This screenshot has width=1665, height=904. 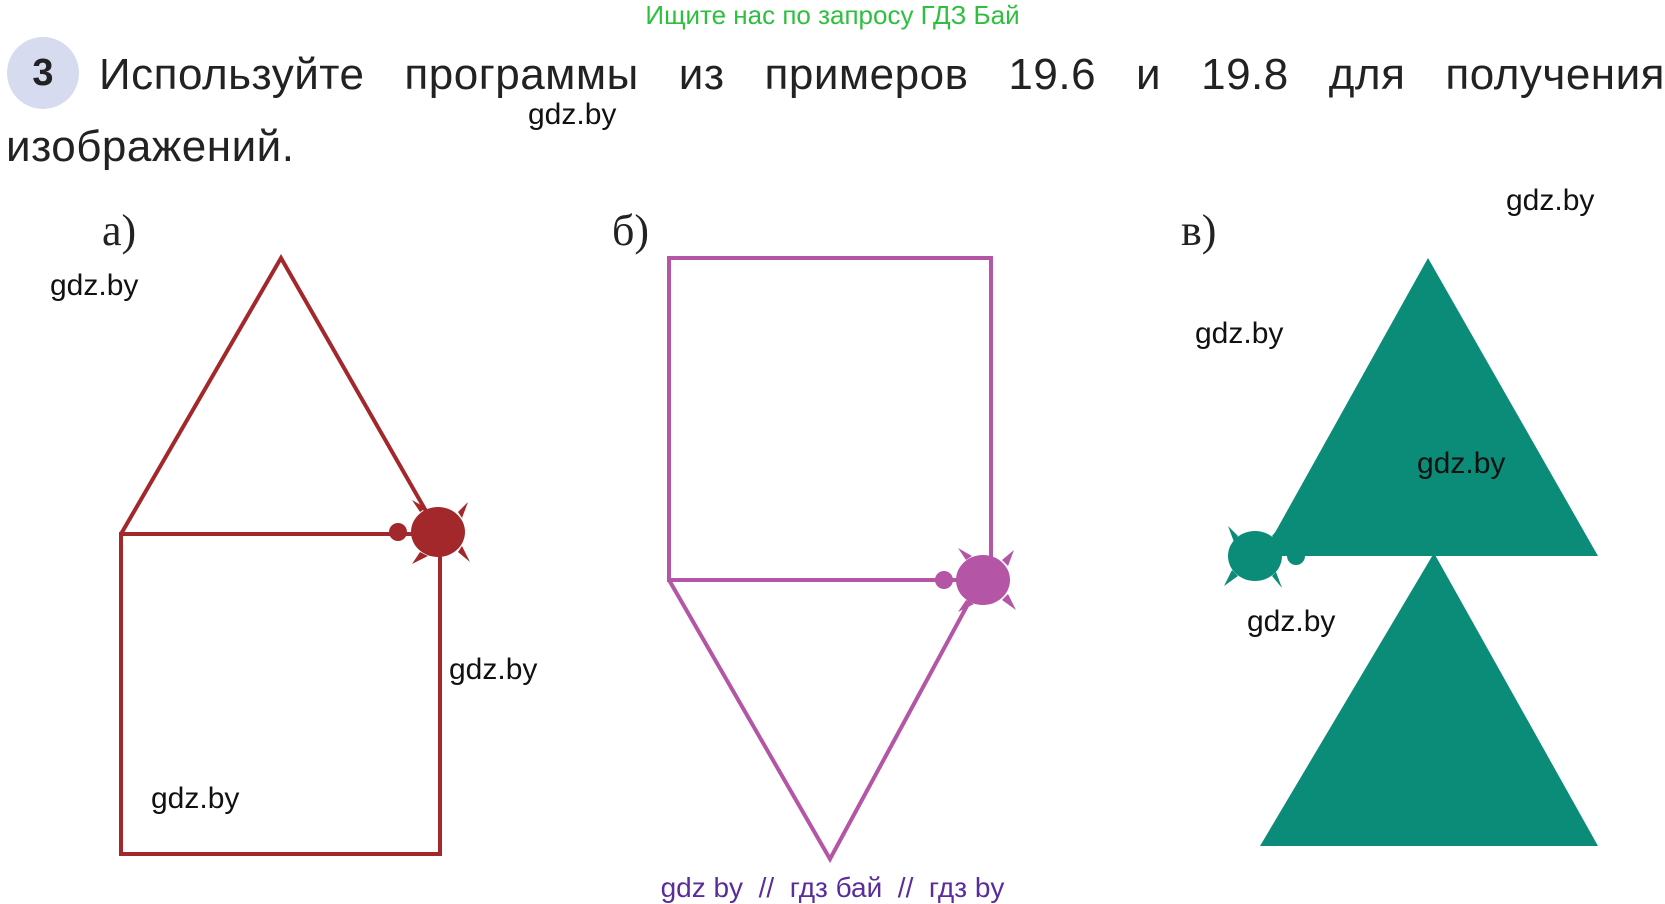 What do you see at coordinates (1199, 230) in the screenshot?
I see `figure-label: в)` at bounding box center [1199, 230].